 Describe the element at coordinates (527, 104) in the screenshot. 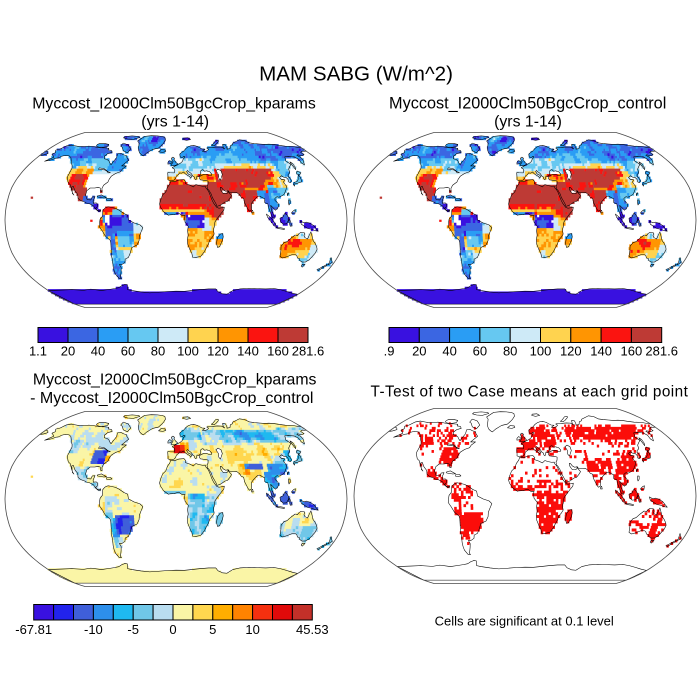

I see `svg-text:Myccost_I2000Clm50BgcCrop_cont: Myccost_I2000Clm50BgcCrop_control` at that location.